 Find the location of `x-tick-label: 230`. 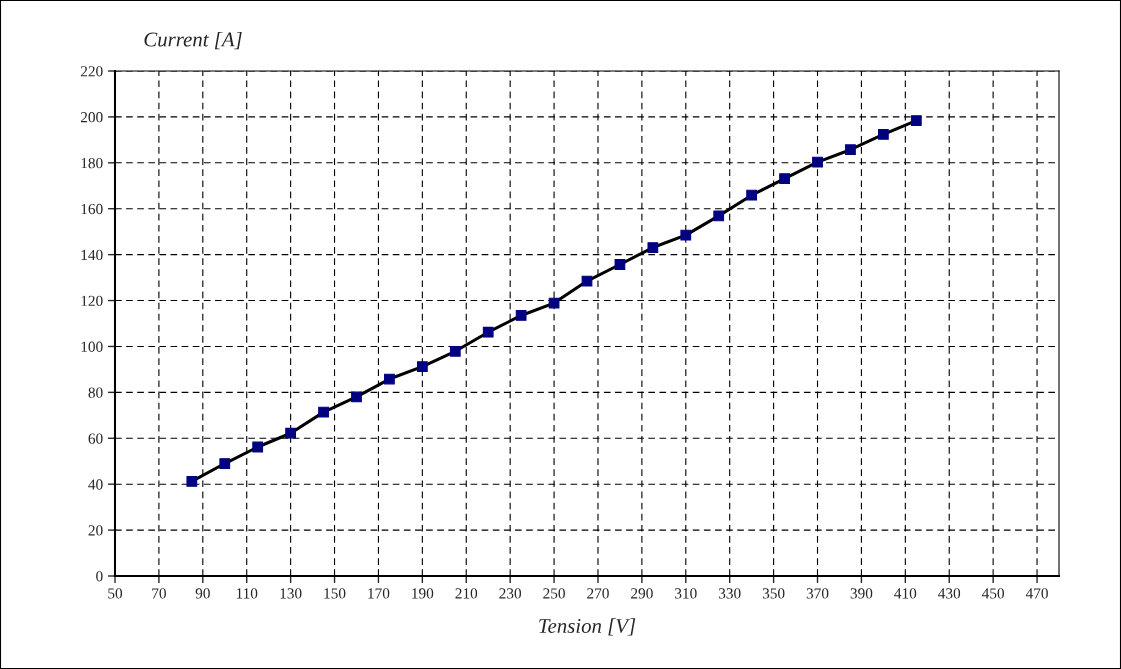

x-tick-label: 230 is located at coordinates (510, 593).